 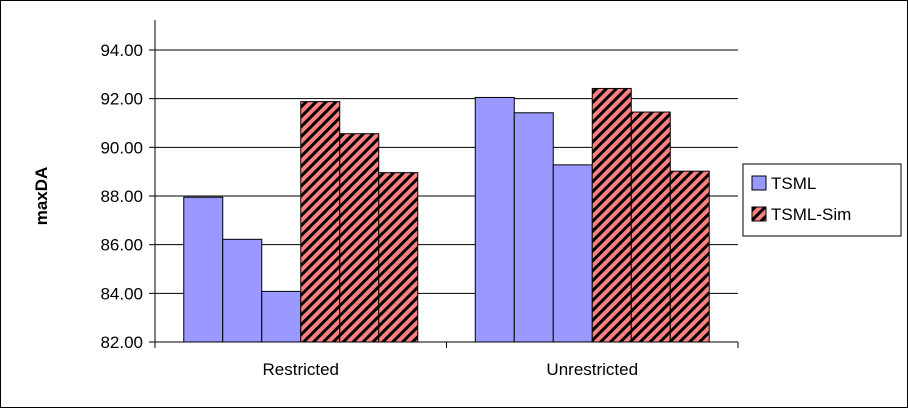 I want to click on x-category-label: Restricted, so click(x=300, y=369).